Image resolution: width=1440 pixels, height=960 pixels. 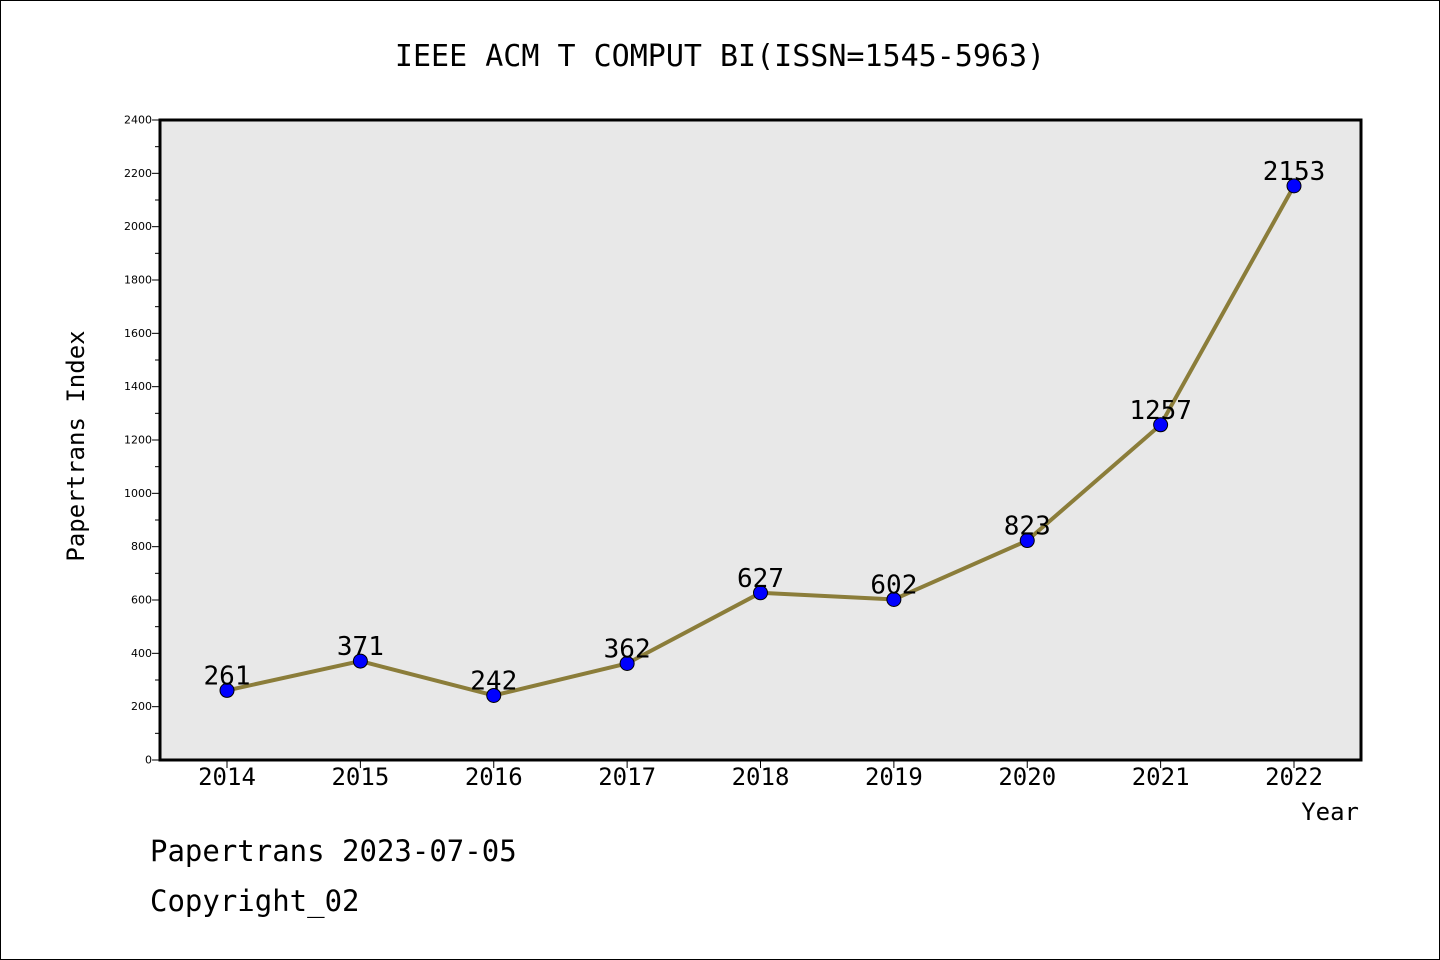 I want to click on x-tick-label: 2018, so click(x=761, y=777).